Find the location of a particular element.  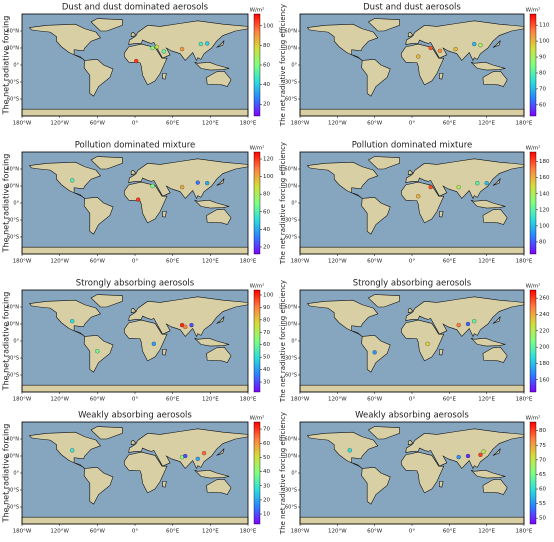

colorbar-tick-label: 90 is located at coordinates (266, 308).